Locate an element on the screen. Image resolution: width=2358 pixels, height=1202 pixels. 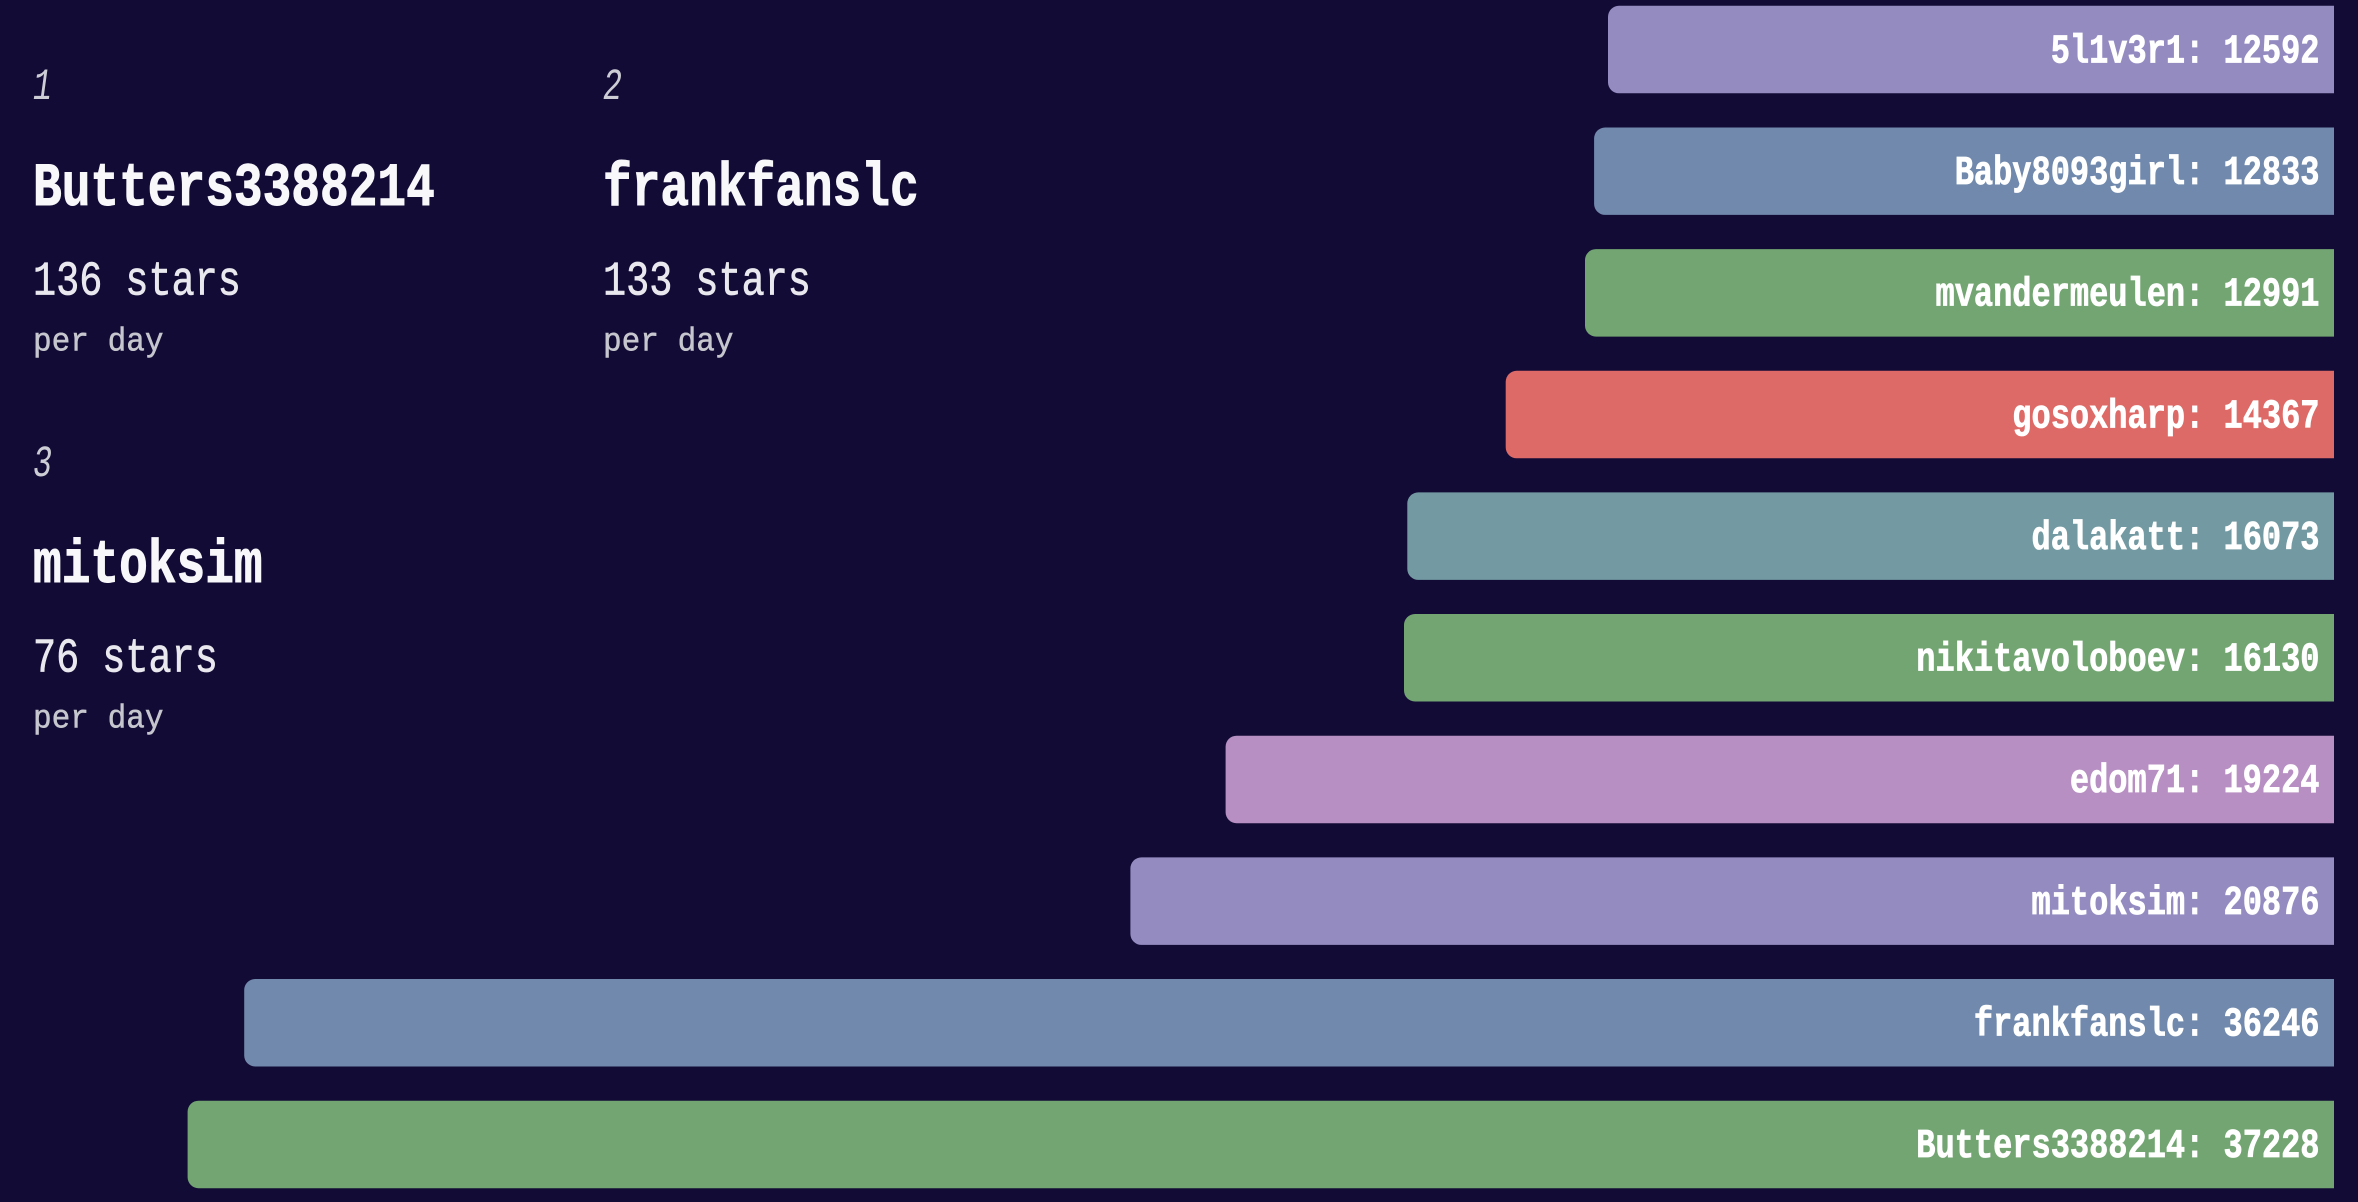
svg-text: Butters3388214 is located at coordinates (234, 189).